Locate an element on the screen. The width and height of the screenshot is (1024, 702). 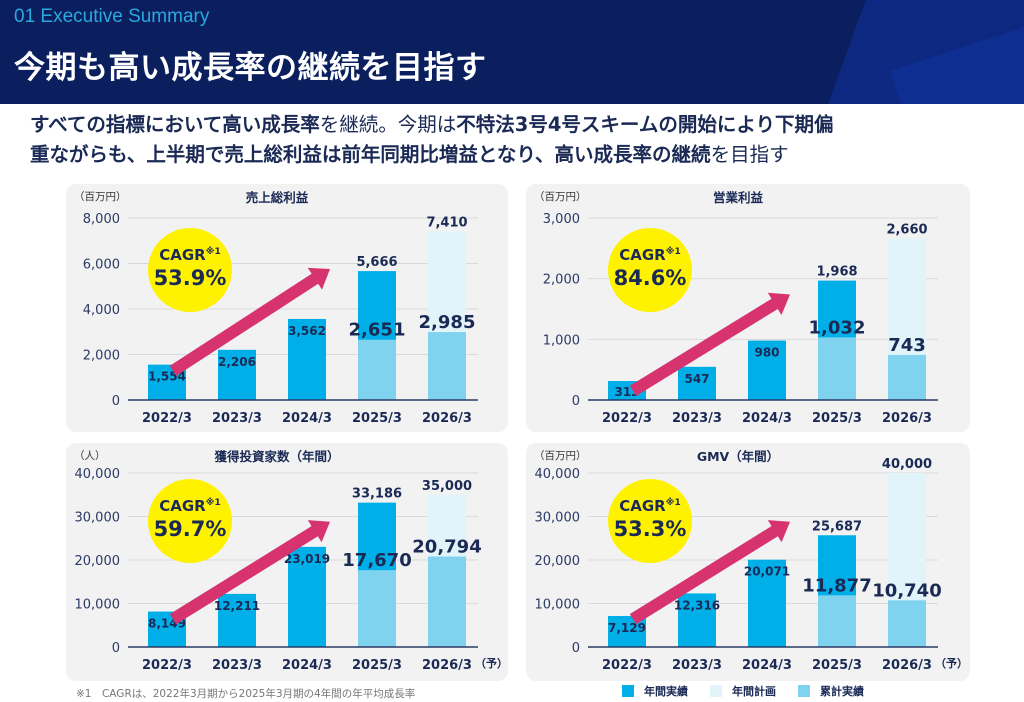
cumulative-value-label: 20,794 is located at coordinates (446, 547).